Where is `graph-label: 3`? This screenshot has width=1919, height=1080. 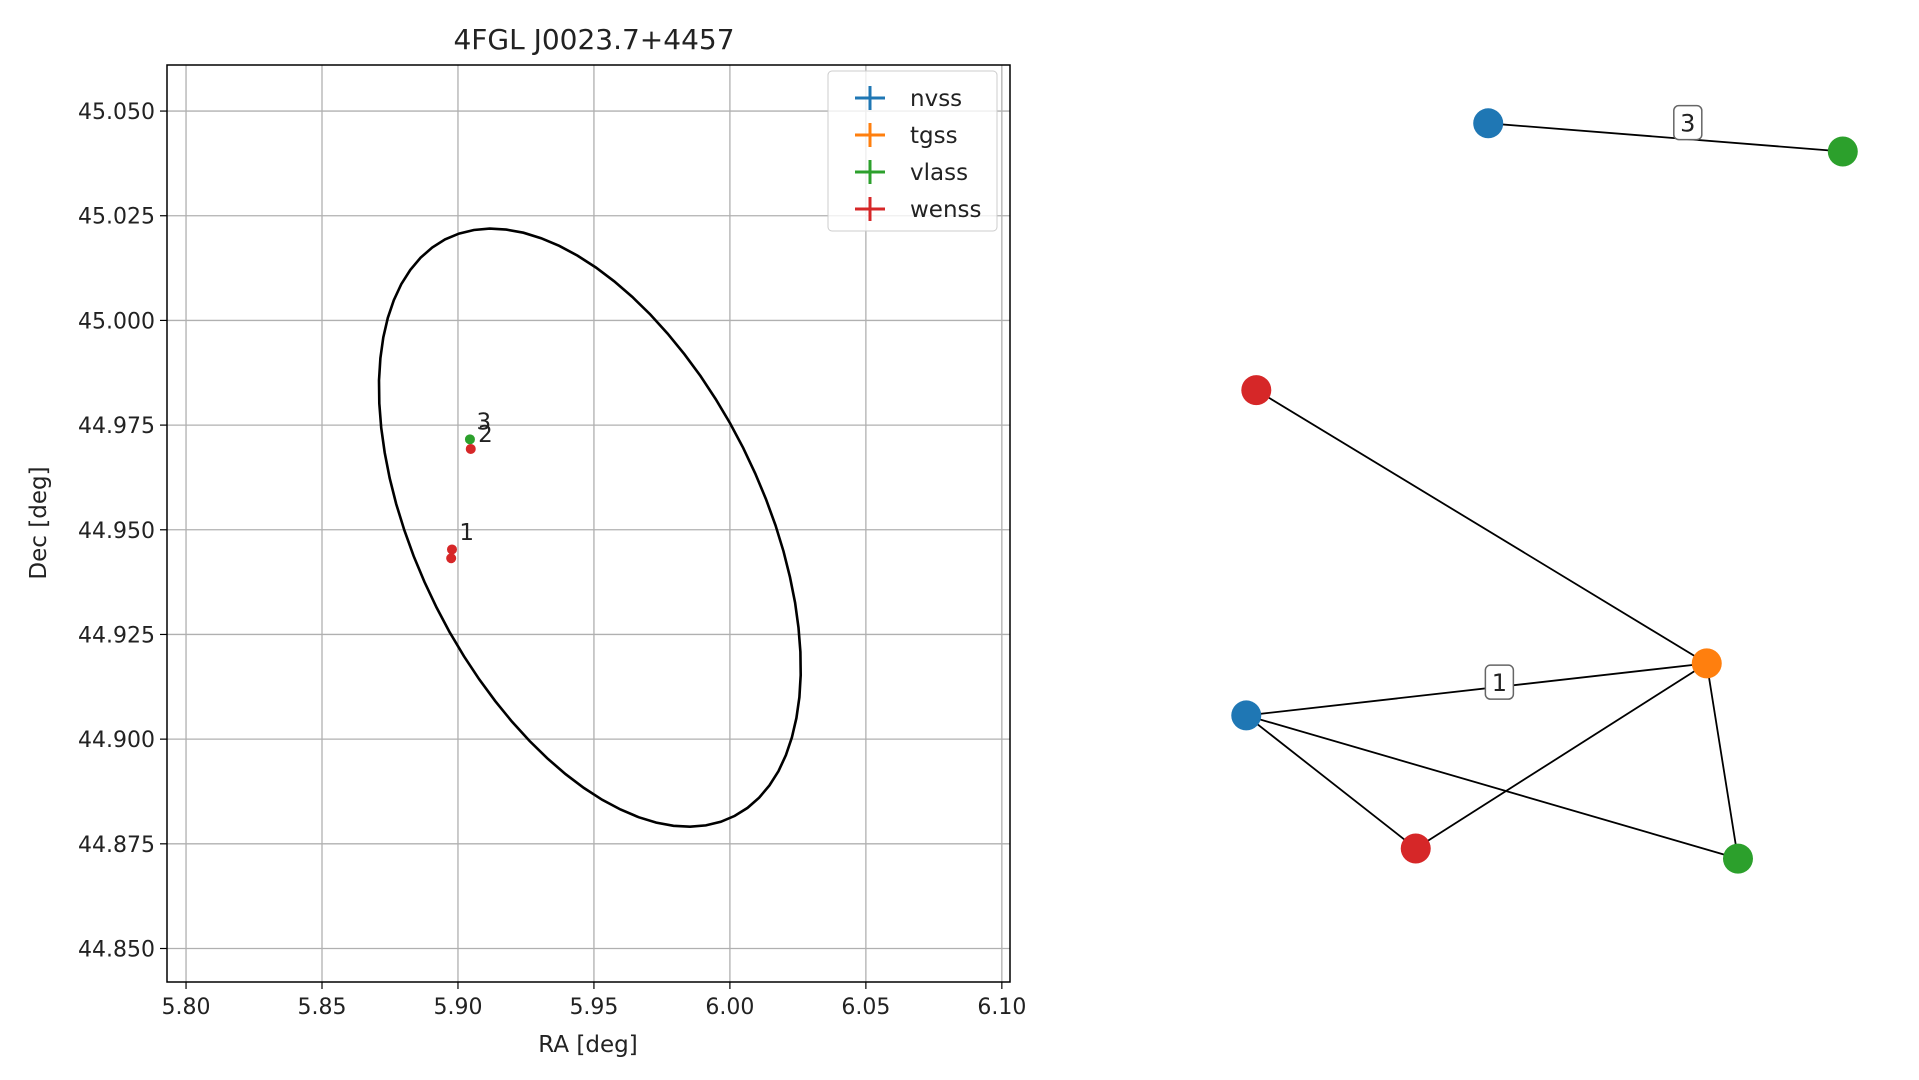 graph-label: 3 is located at coordinates (1687, 124).